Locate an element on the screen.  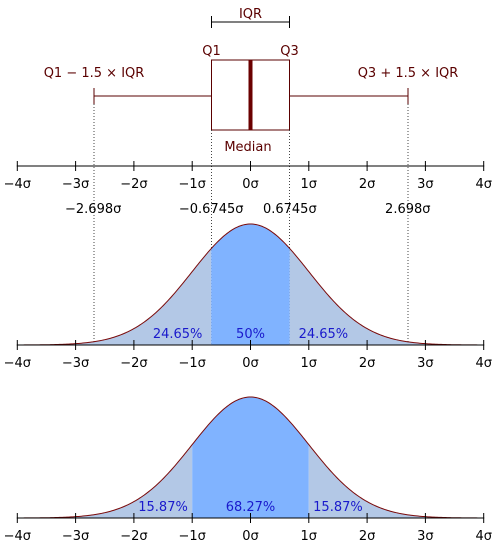
percent-label: 68.27% is located at coordinates (251, 507).